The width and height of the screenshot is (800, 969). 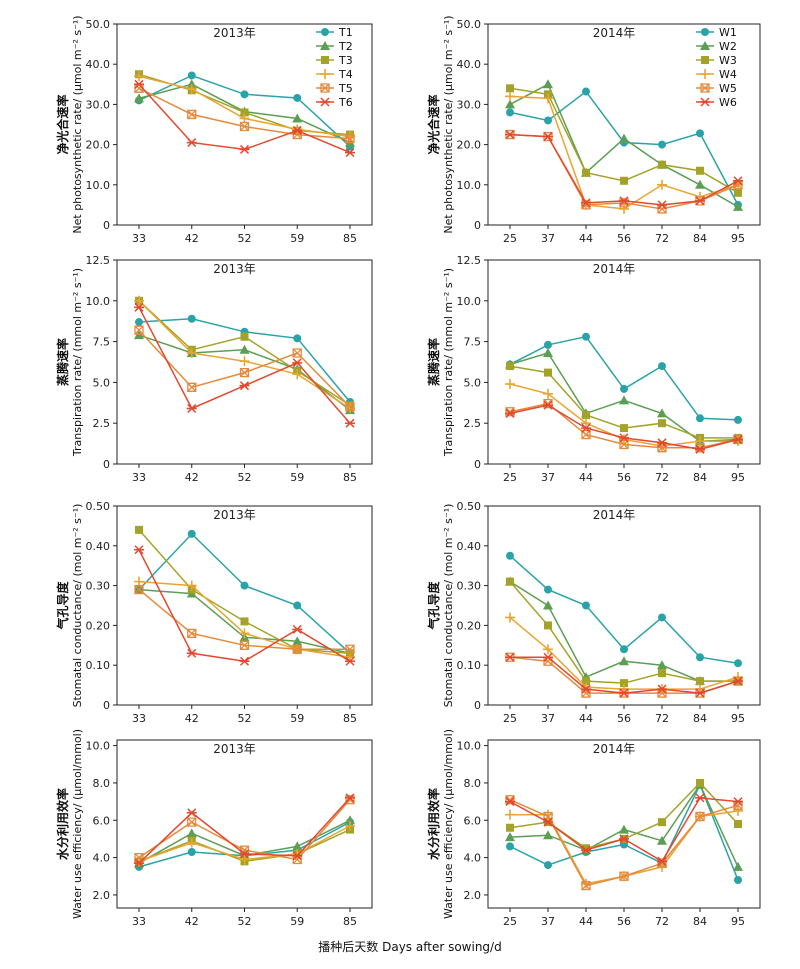 What do you see at coordinates (234, 749) in the screenshot?
I see `panel-title: 2013年` at bounding box center [234, 749].